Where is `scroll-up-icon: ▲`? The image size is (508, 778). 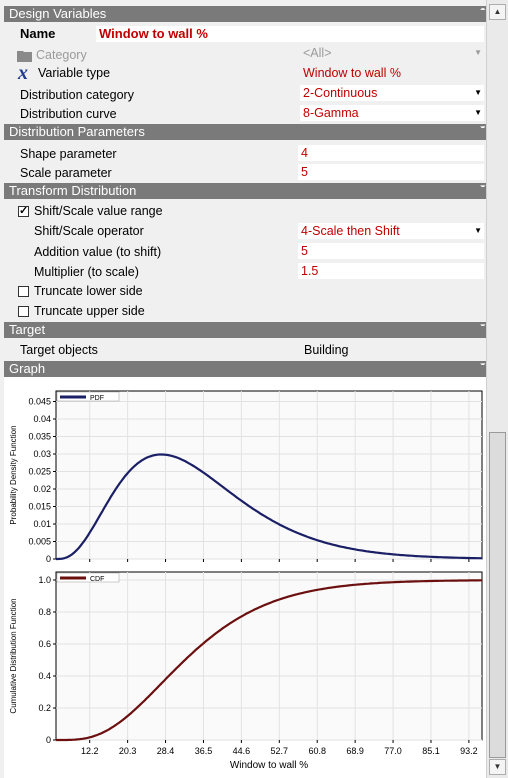
scroll-up-icon: ▲ is located at coordinates (497, 12).